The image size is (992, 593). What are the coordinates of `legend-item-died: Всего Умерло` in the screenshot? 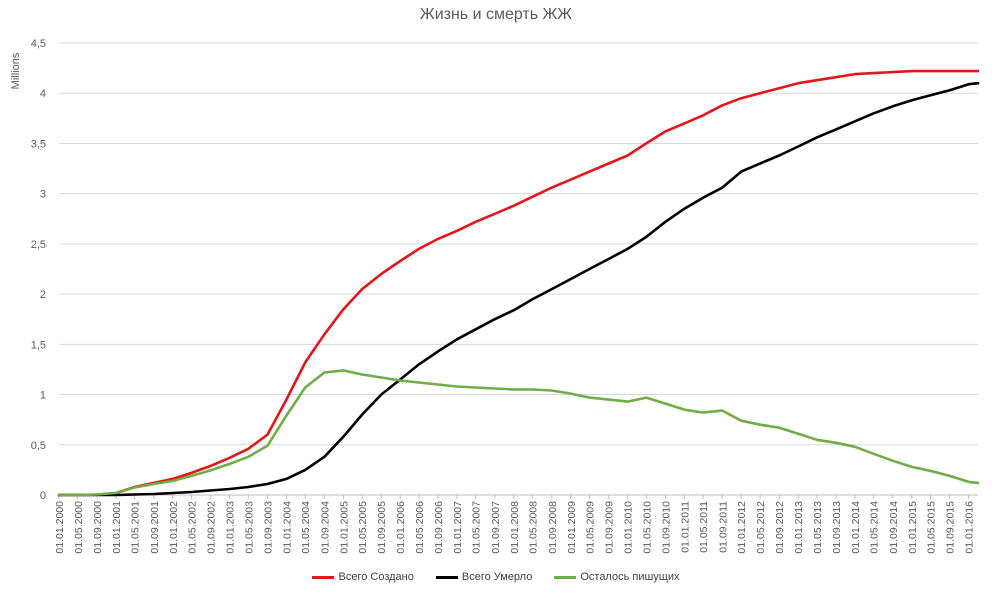 It's located at (484, 577).